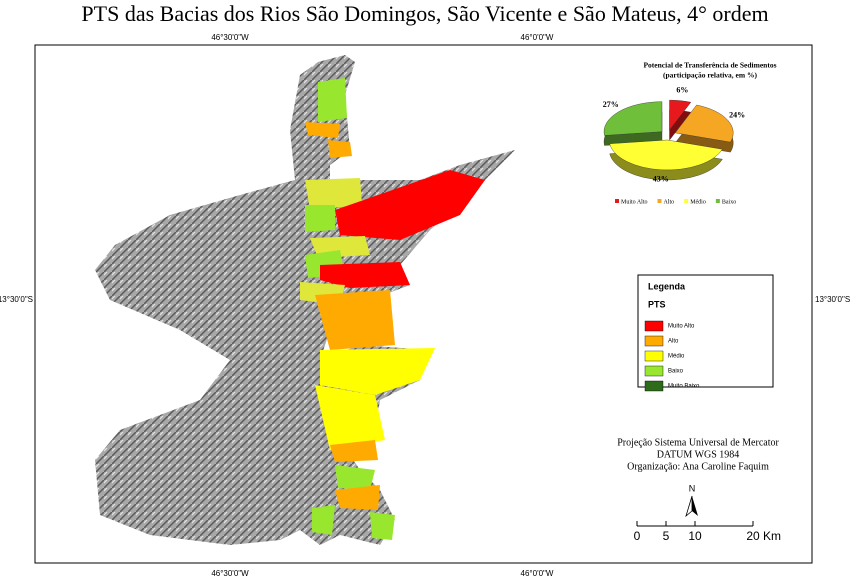 This screenshot has width=850, height=583. Describe the element at coordinates (661, 179) in the screenshot. I see `pie-value-label: 43%` at that location.